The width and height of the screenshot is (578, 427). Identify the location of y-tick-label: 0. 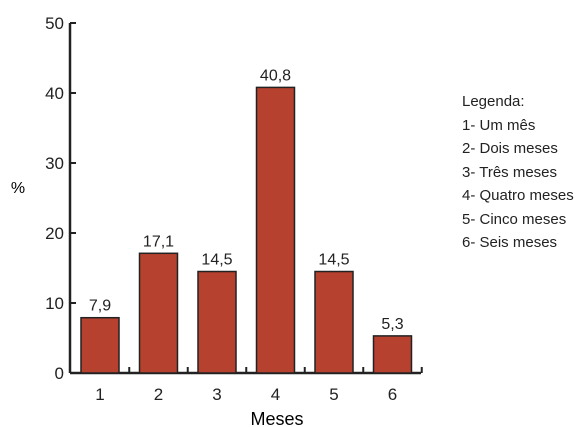
(59, 373).